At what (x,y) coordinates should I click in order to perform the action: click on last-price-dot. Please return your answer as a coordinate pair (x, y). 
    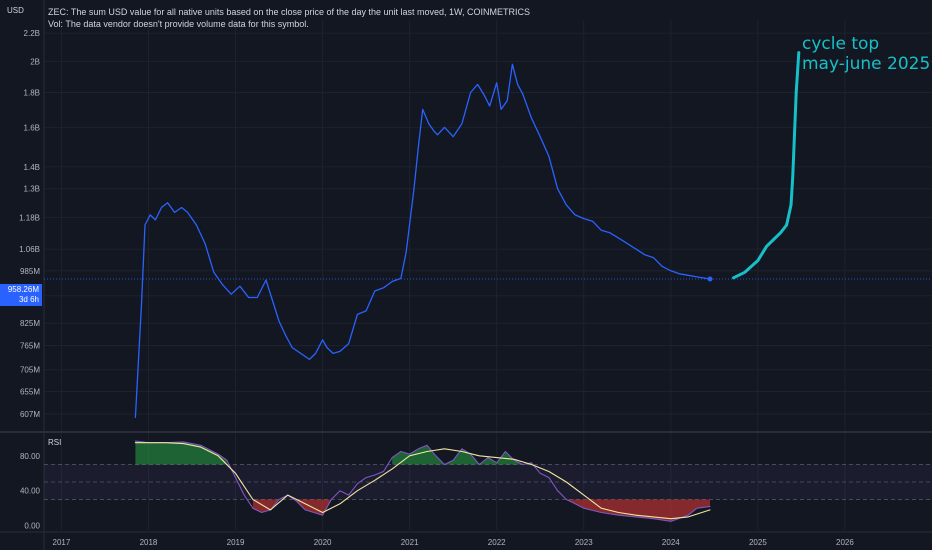
    Looking at the image, I should click on (710, 279).